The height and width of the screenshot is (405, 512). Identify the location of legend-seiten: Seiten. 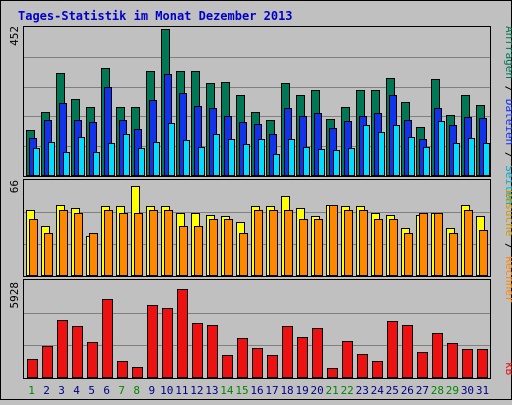
(507, 185).